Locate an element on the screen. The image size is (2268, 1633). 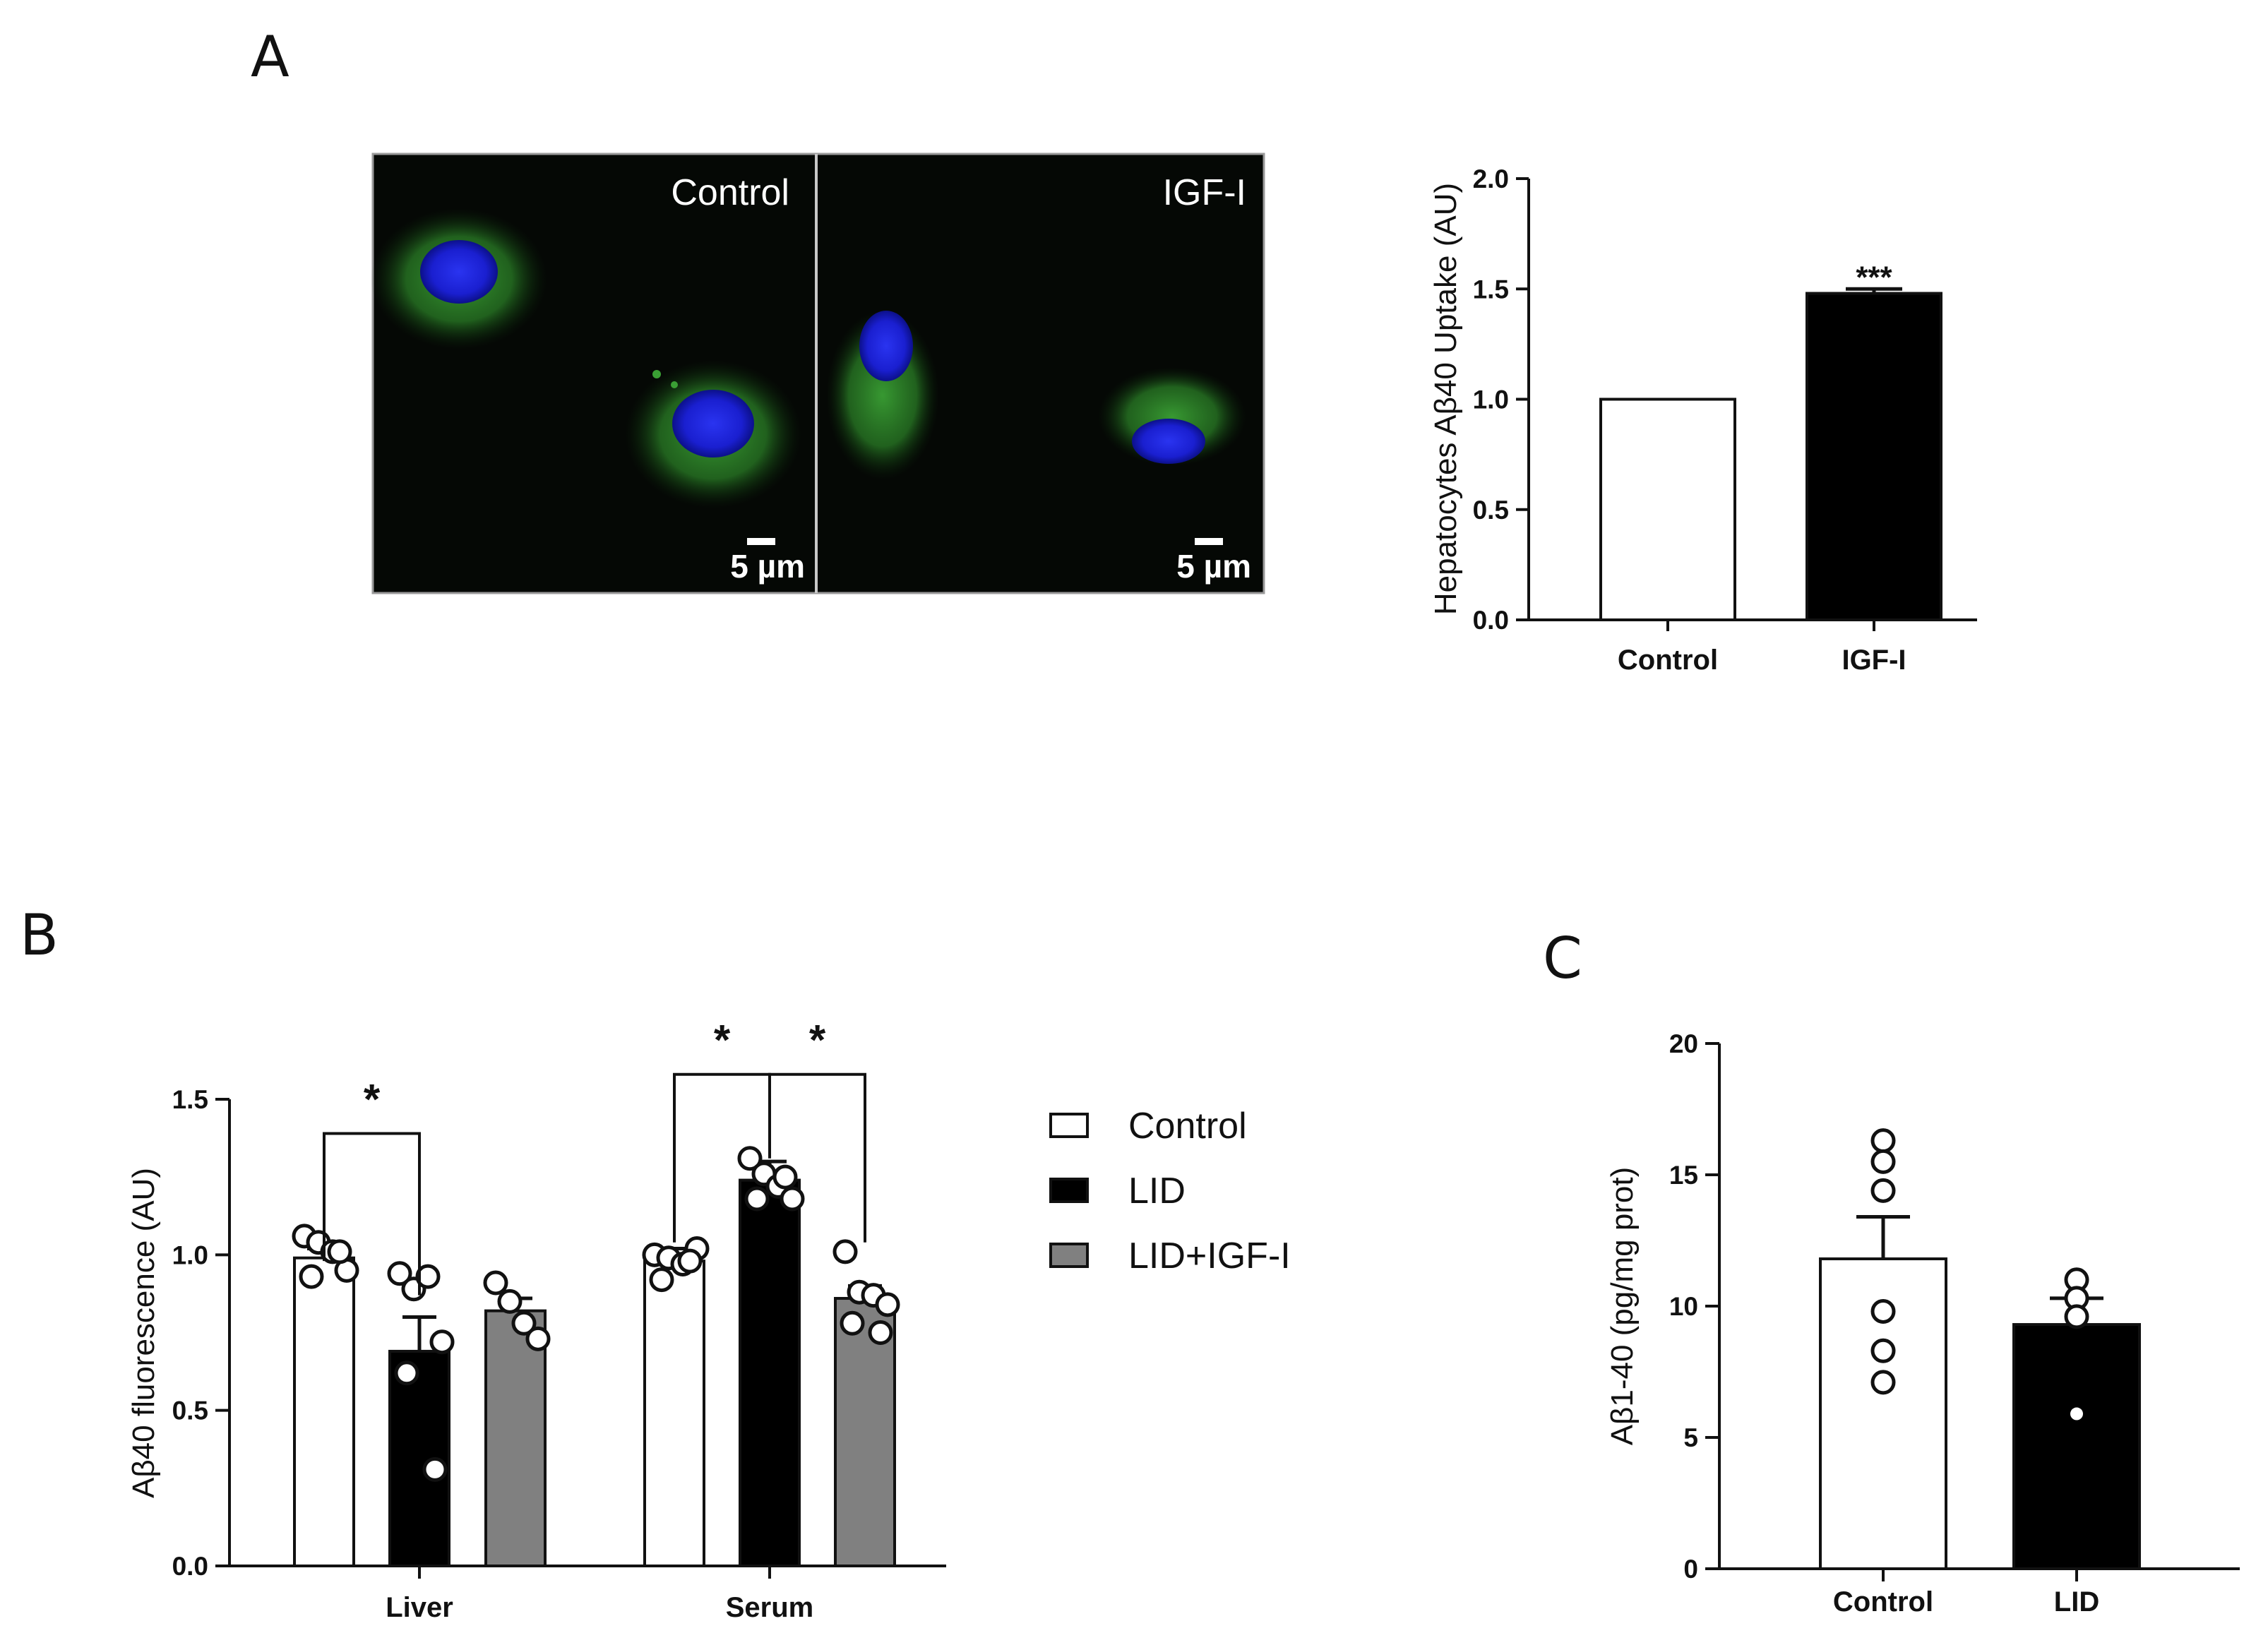
x-tick-label: Serum is located at coordinates (770, 1608).